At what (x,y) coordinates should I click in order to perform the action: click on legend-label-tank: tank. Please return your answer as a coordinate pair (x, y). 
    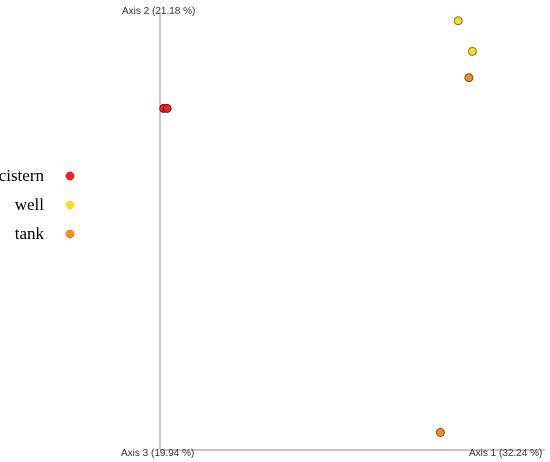
    Looking at the image, I should click on (30, 233).